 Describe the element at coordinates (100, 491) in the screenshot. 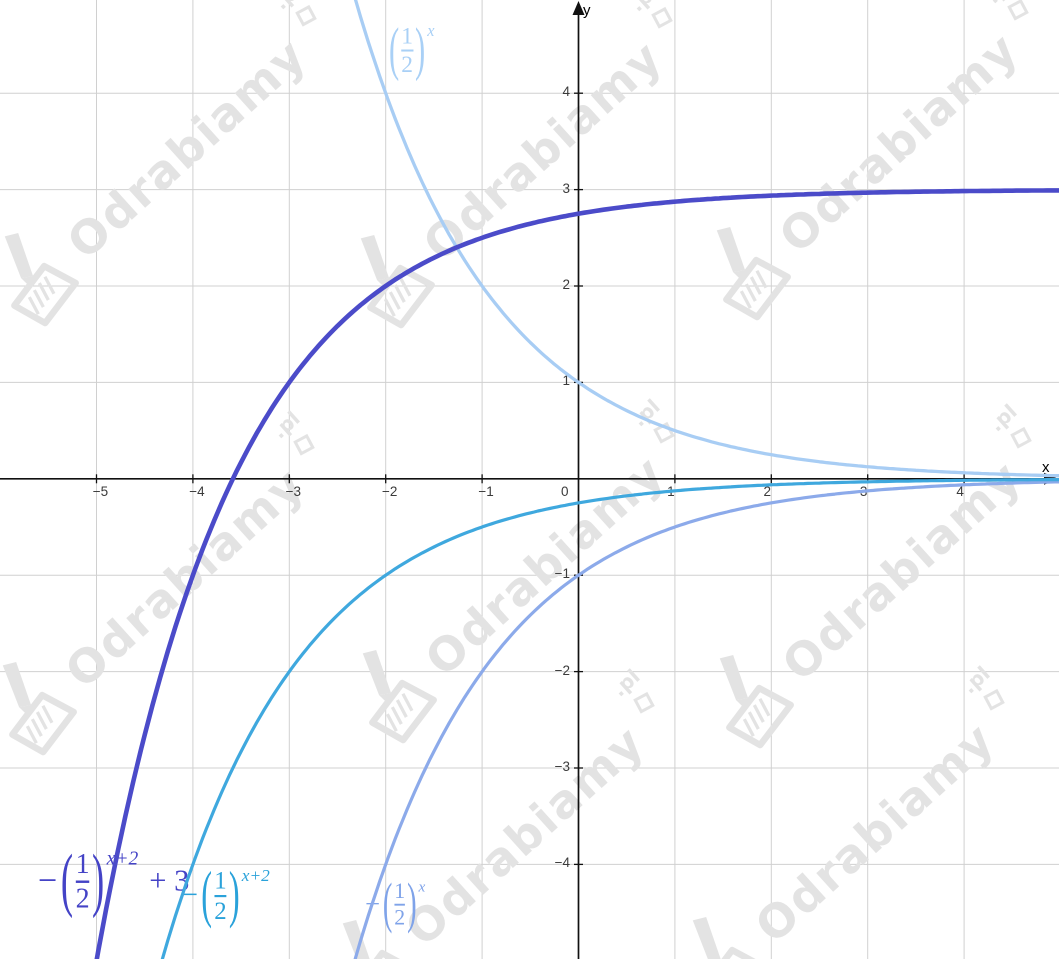

I see `x-tick-−5: −5` at that location.